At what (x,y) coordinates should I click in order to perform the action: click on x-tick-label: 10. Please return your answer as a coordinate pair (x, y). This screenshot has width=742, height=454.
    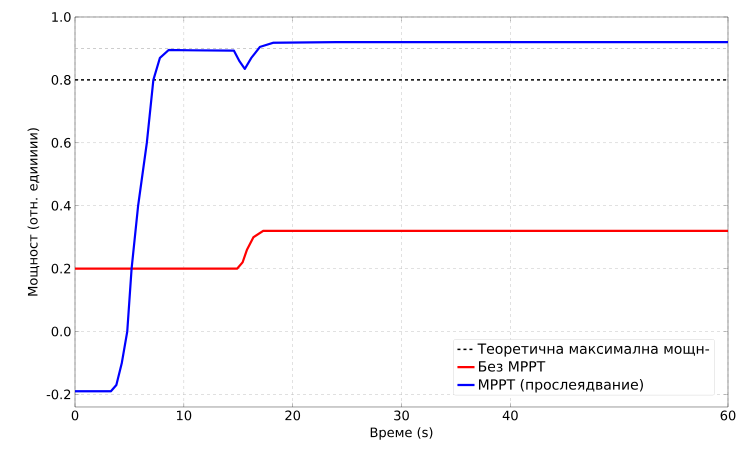
    Looking at the image, I should click on (184, 415).